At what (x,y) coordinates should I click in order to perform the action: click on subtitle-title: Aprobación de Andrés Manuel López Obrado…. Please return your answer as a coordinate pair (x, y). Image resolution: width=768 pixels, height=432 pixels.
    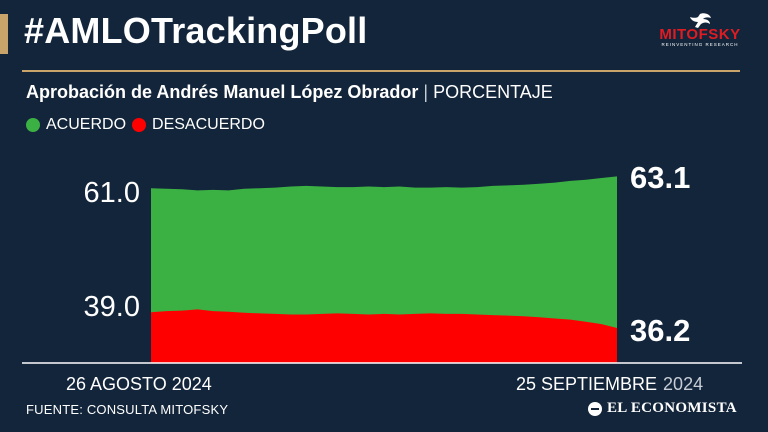
    Looking at the image, I should click on (222, 92).